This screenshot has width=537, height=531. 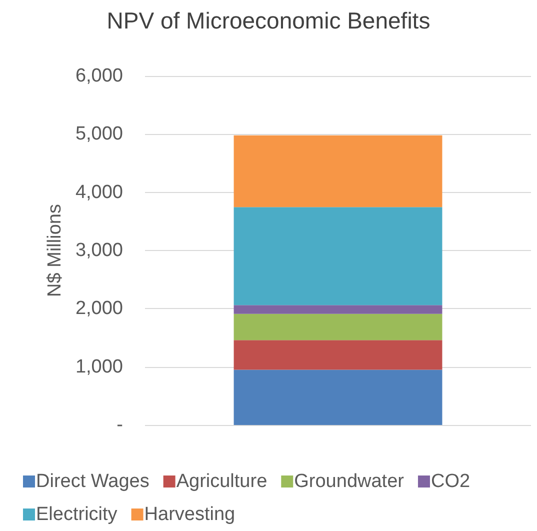 I want to click on chart-title: NPV of Microeconomic Benefits, so click(x=268, y=21).